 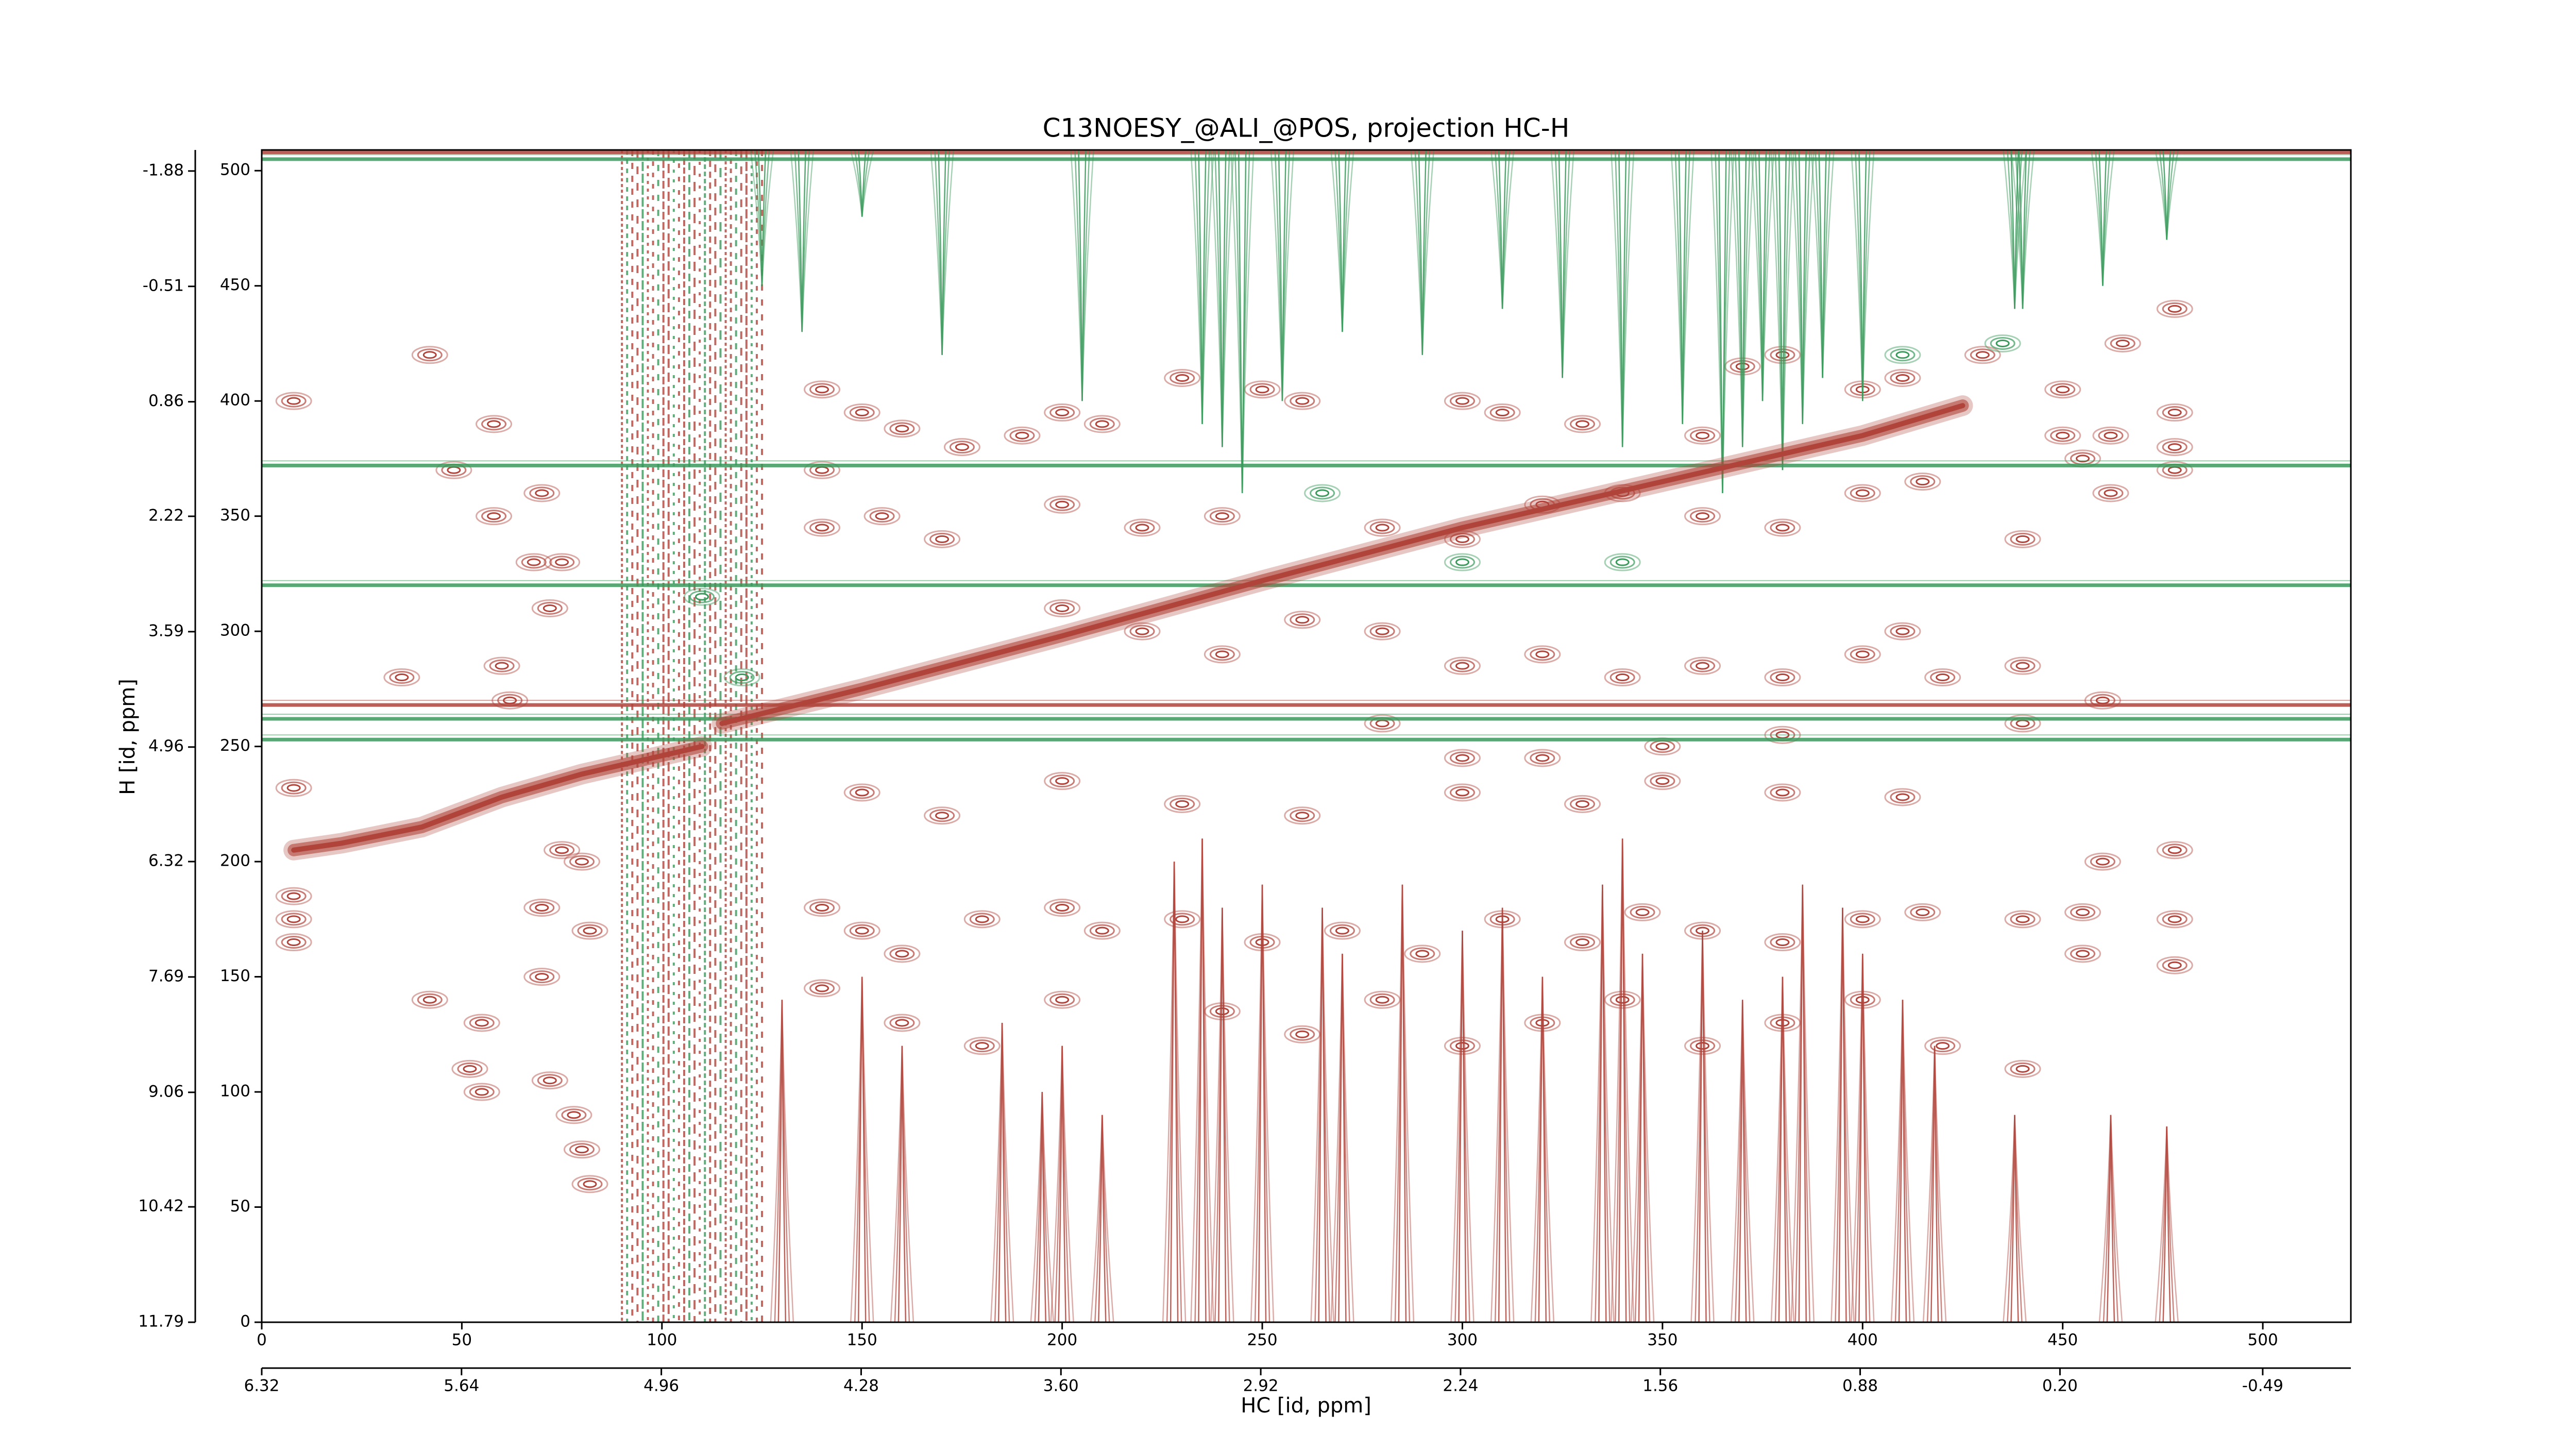 I want to click on x-tick-label: 0, so click(x=262, y=1340).